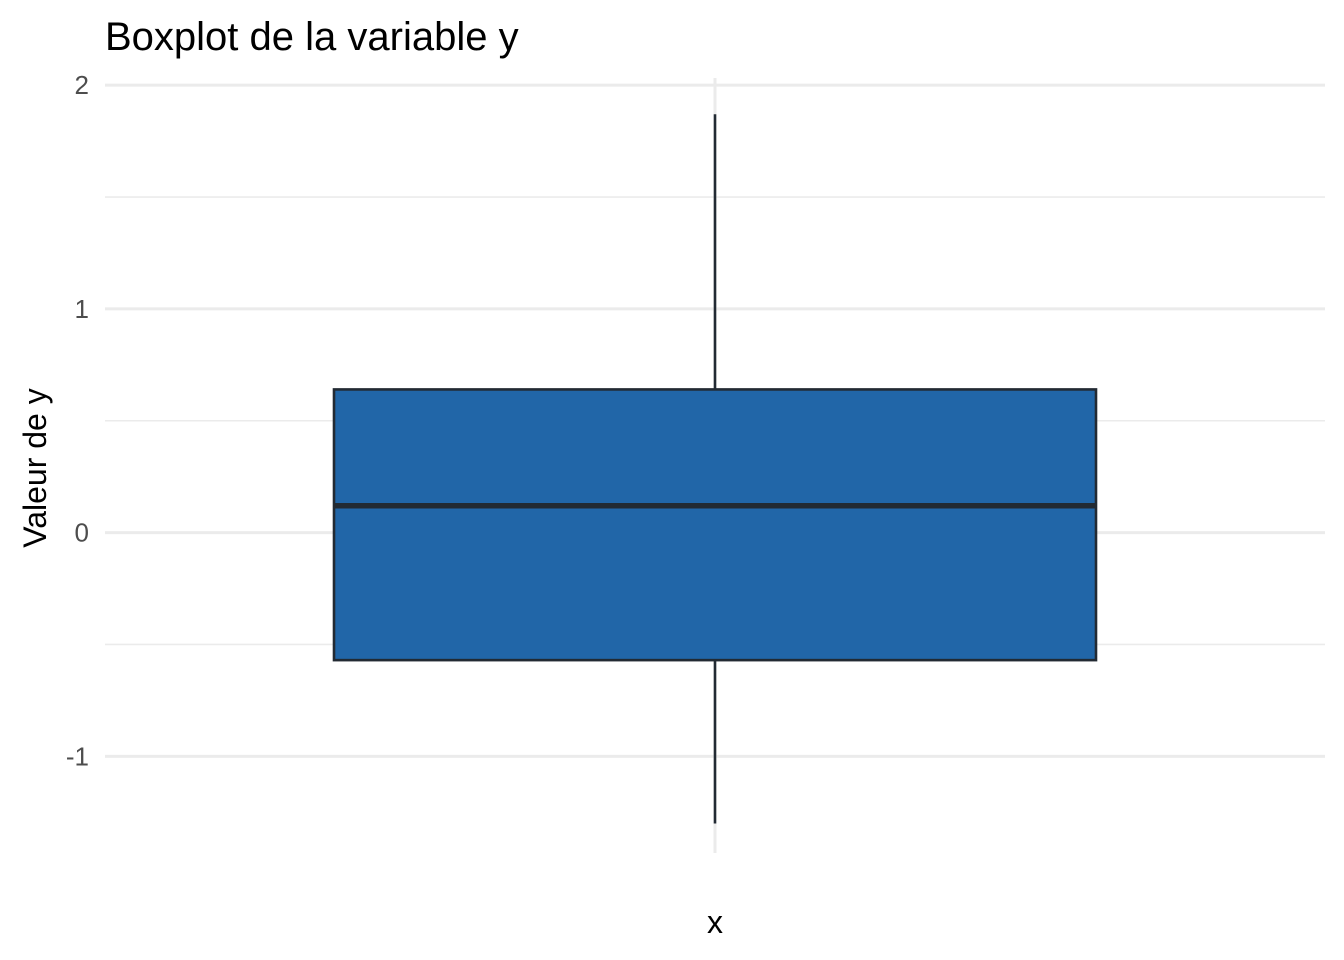  What do you see at coordinates (82, 309) in the screenshot?
I see `y-tick-label: 1` at bounding box center [82, 309].